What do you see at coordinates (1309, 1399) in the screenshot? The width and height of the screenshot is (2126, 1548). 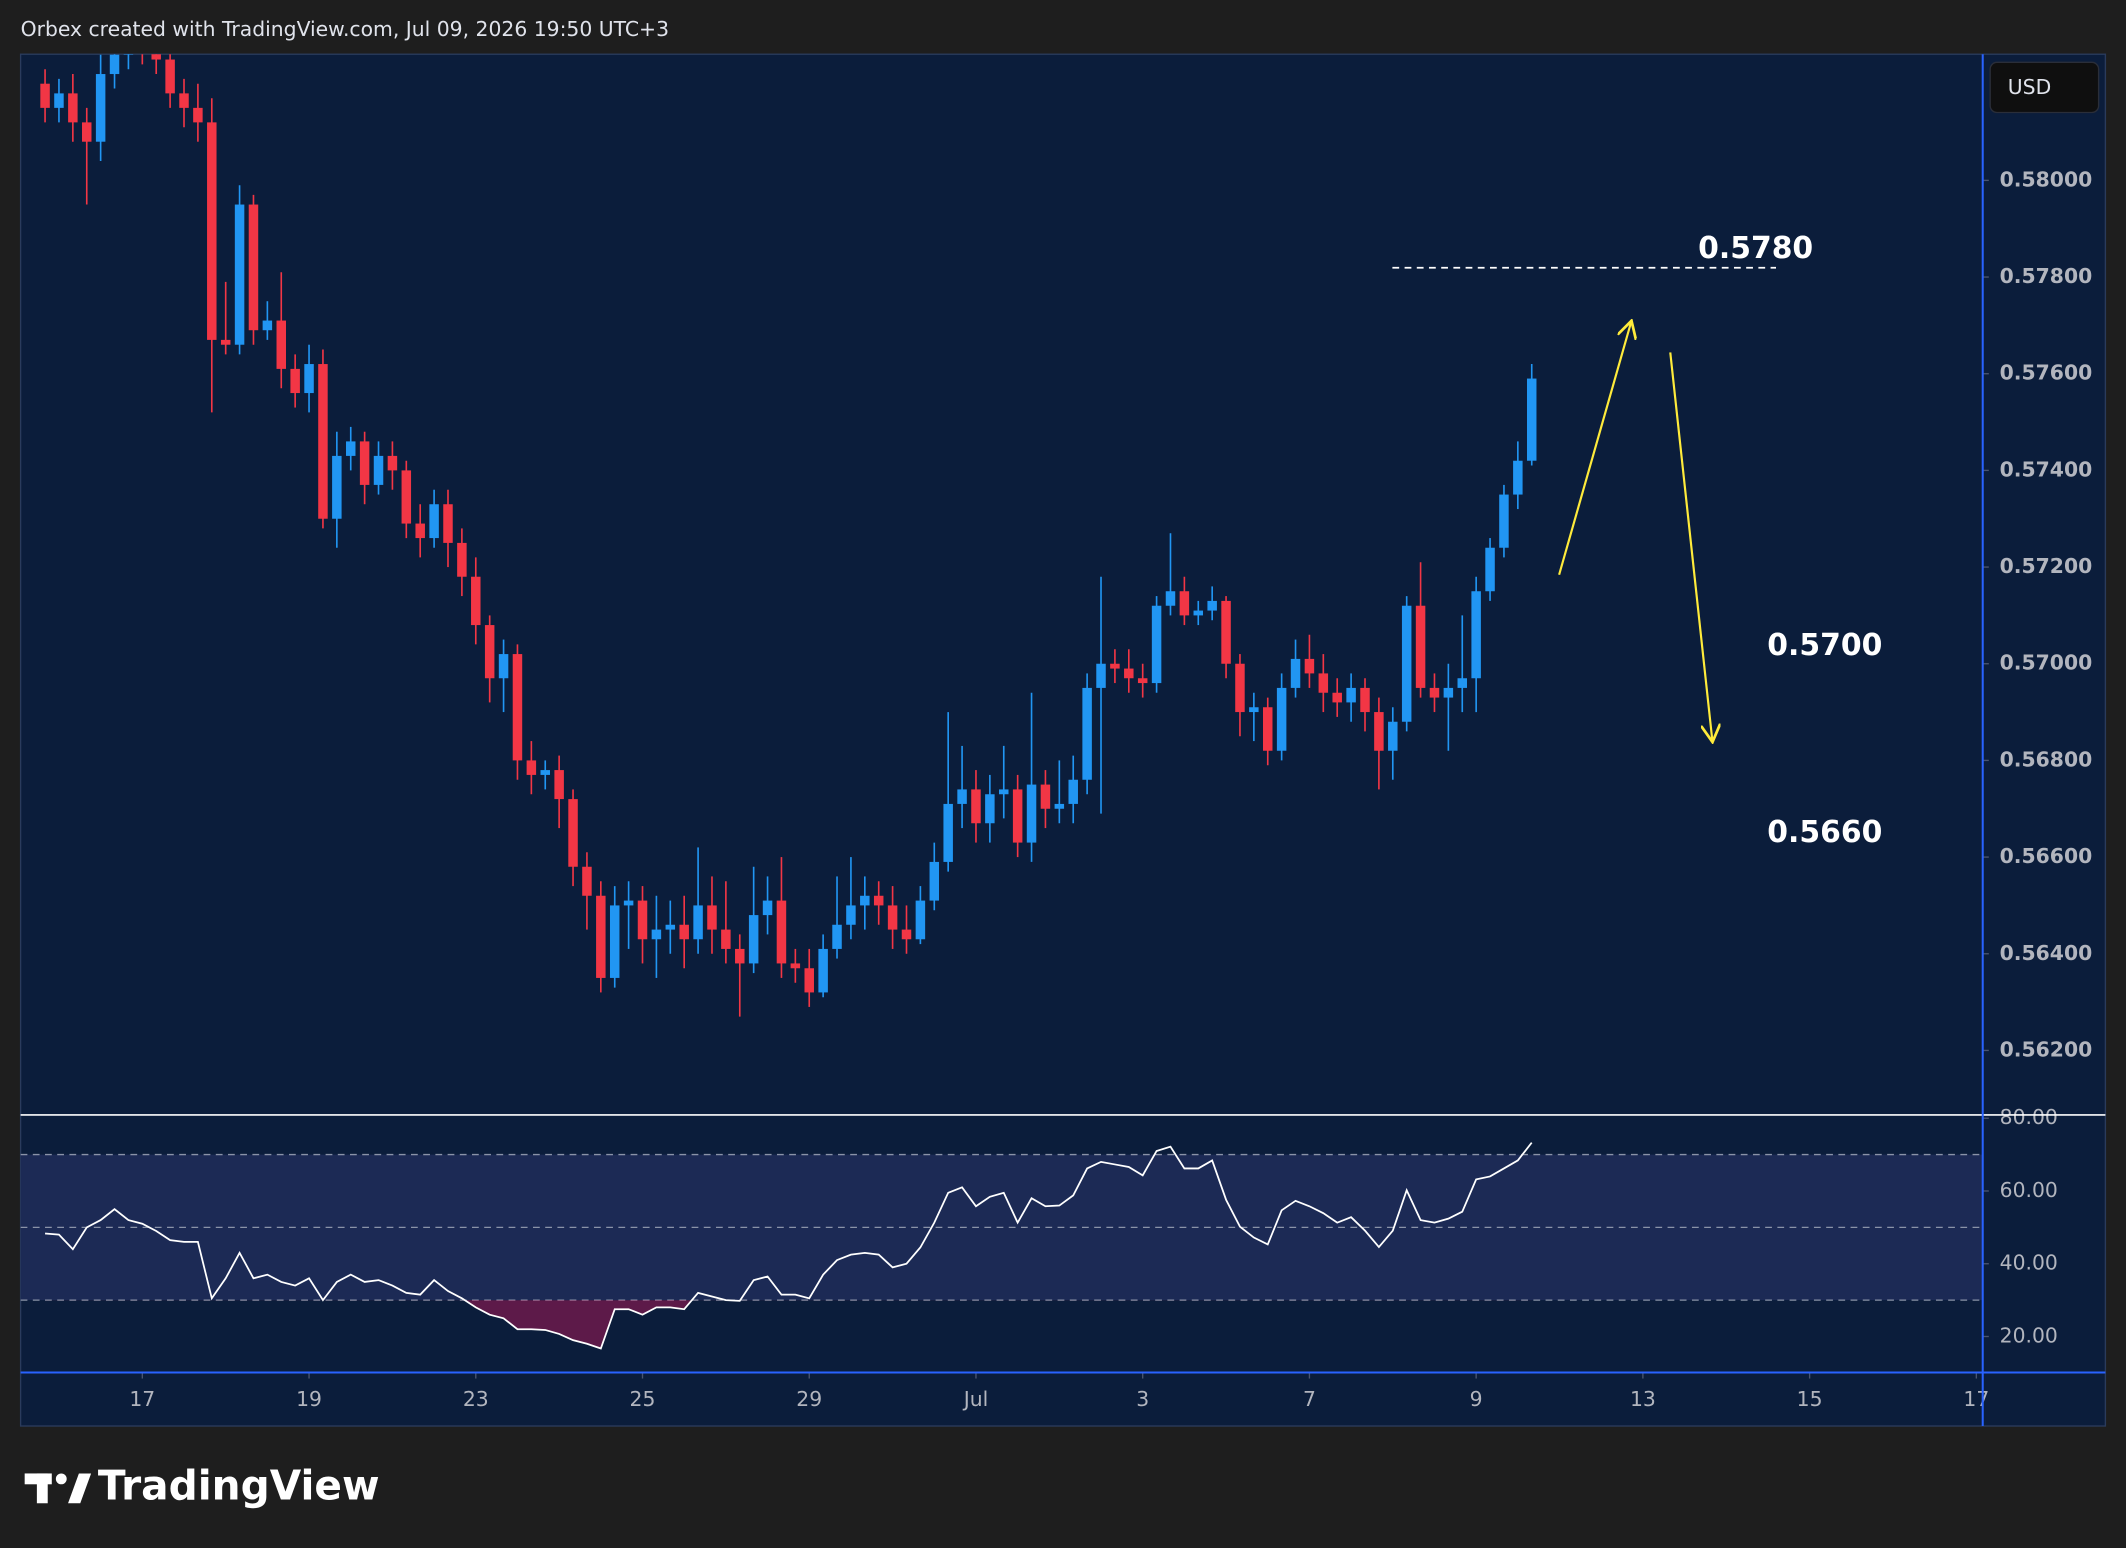 I see `x-tick-label: 7` at bounding box center [1309, 1399].